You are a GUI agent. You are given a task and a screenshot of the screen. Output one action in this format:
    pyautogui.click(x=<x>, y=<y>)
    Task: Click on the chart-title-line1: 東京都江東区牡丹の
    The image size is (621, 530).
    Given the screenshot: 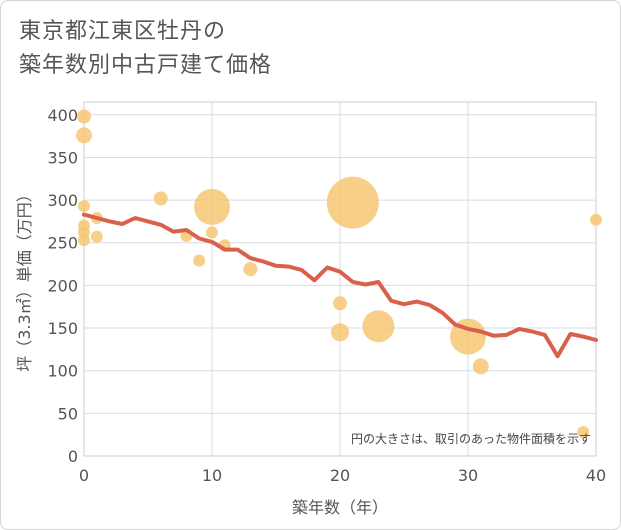 What is the action you would take?
    pyautogui.click(x=123, y=31)
    